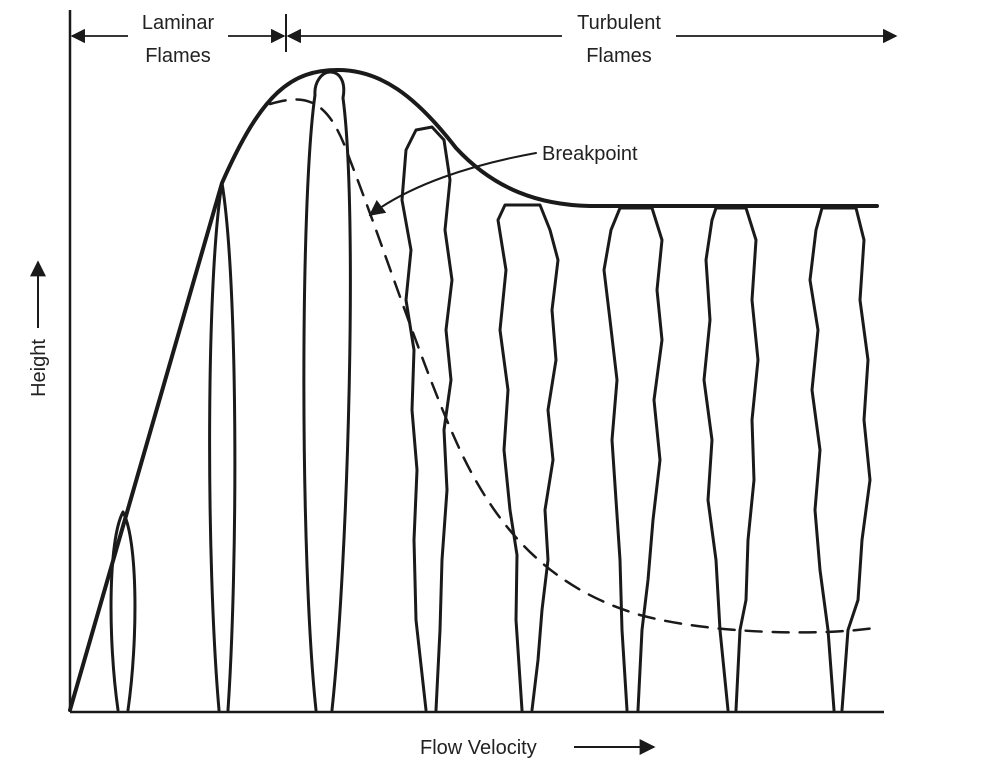 Image resolution: width=1000 pixels, height=777 pixels. What do you see at coordinates (619, 23) in the screenshot?
I see `turbulent-label-line1: Turbulent` at bounding box center [619, 23].